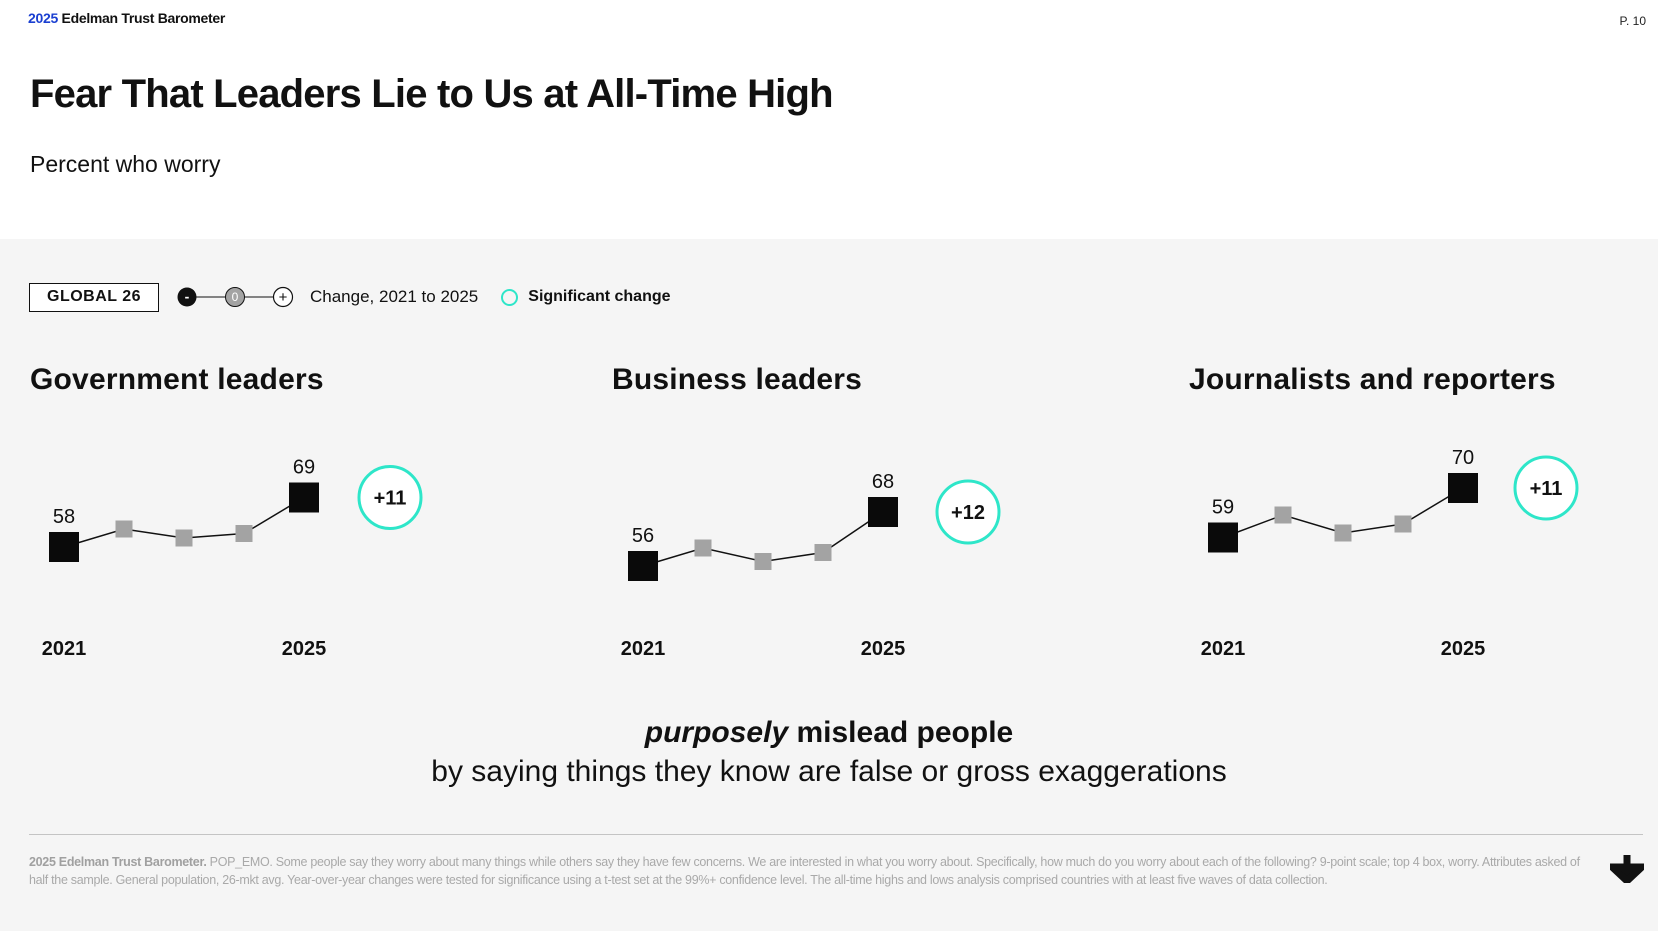 This screenshot has width=1658, height=931. I want to click on data-label: 56, so click(643, 536).